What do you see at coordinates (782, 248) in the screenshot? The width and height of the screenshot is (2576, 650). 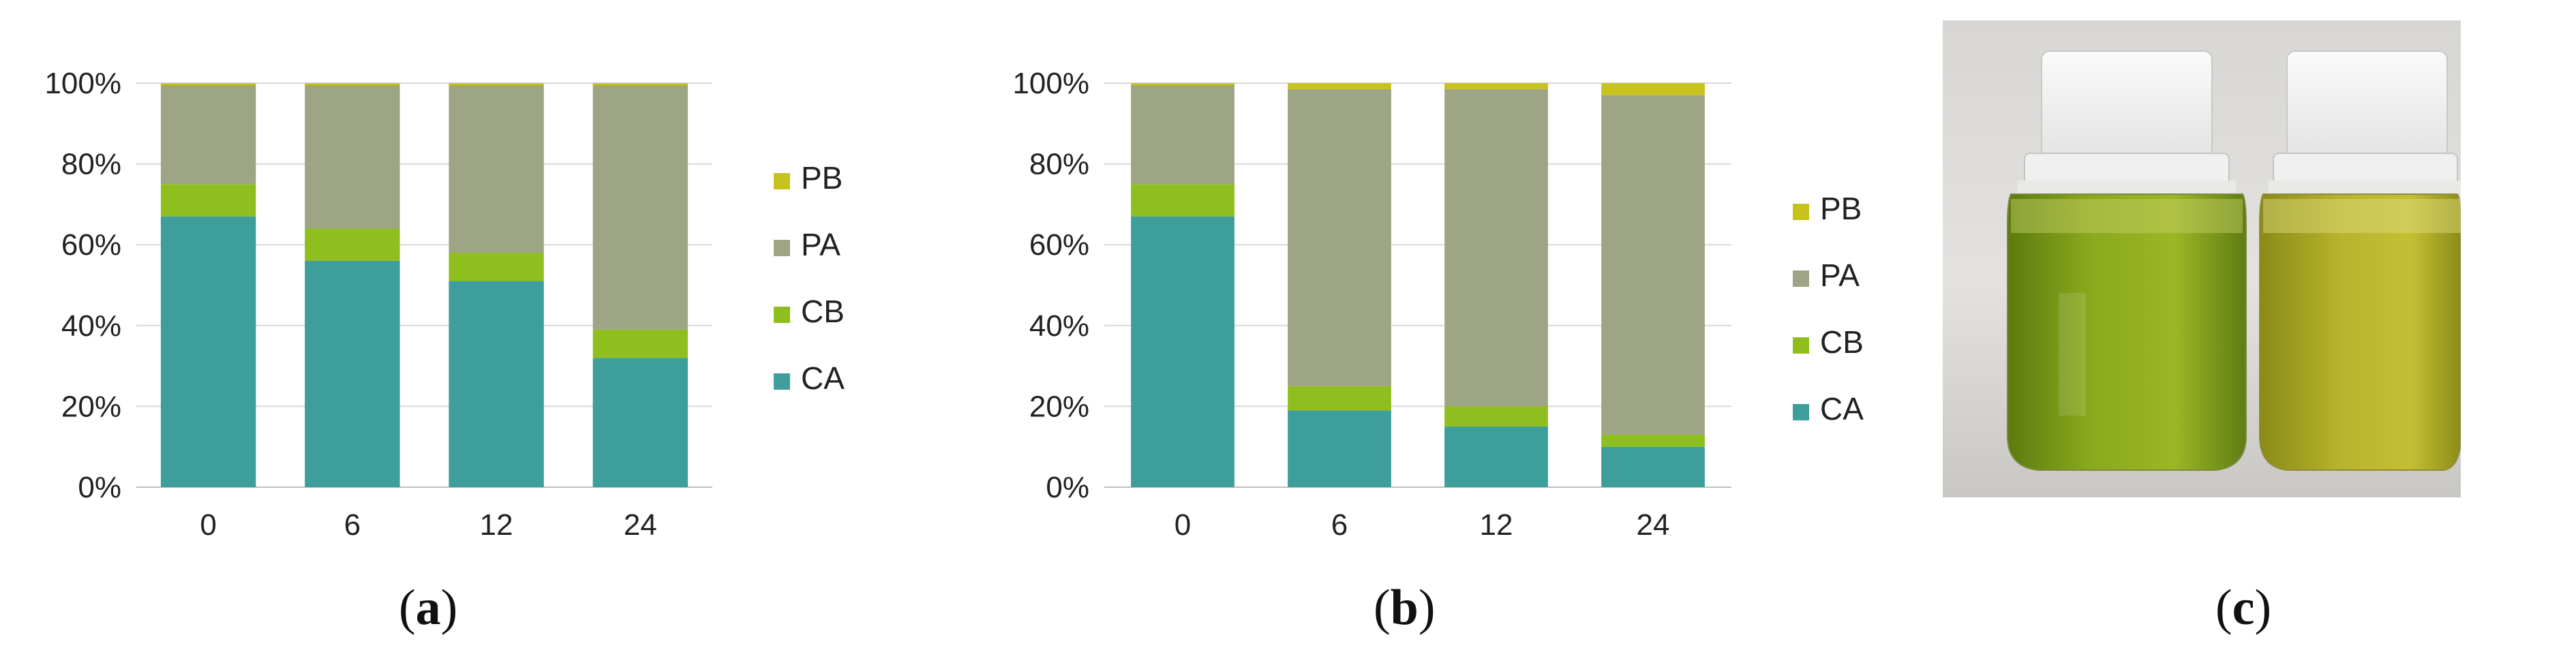 I see `legend-swatch-a-PA` at bounding box center [782, 248].